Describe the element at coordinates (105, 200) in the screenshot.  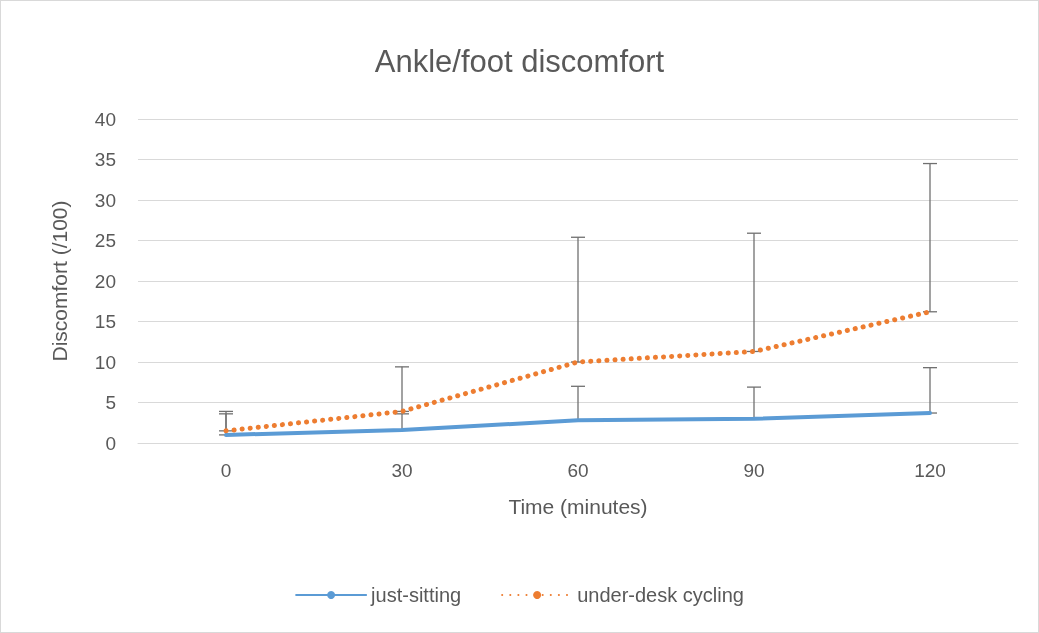
I see `y-tick-label: 30` at that location.